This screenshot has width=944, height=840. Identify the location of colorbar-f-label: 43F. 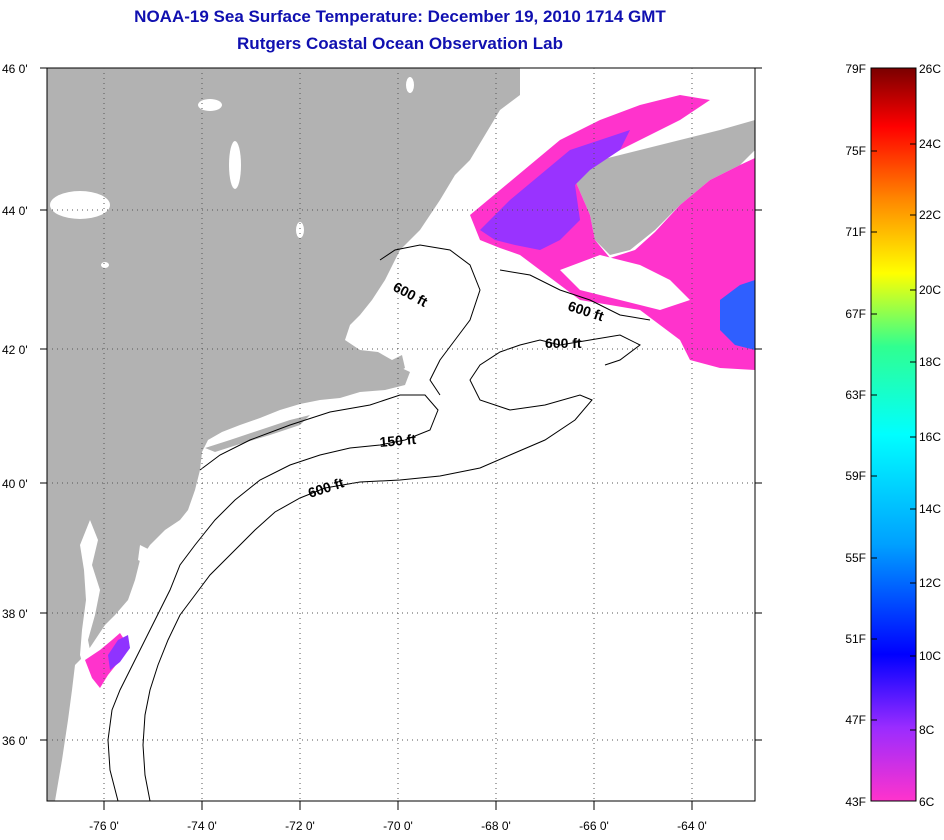
(855, 802).